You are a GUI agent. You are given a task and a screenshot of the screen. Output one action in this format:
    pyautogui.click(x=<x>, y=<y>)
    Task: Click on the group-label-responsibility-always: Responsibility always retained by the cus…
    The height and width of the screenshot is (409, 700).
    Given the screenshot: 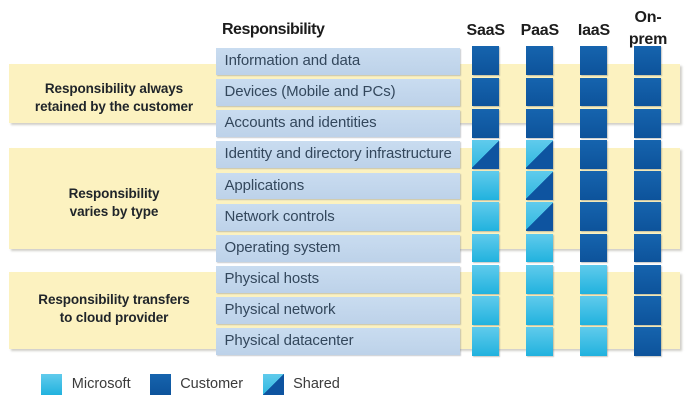 What is the action you would take?
    pyautogui.click(x=114, y=97)
    